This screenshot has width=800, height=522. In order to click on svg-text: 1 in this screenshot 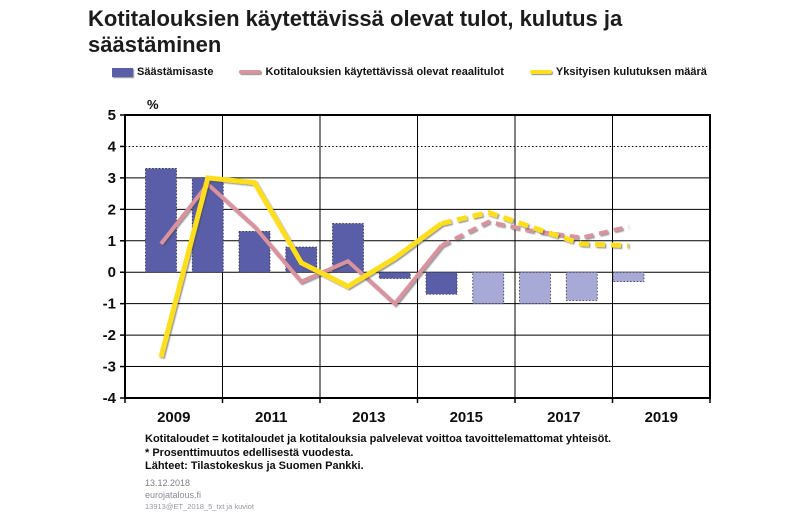, I will do `click(112, 241)`.